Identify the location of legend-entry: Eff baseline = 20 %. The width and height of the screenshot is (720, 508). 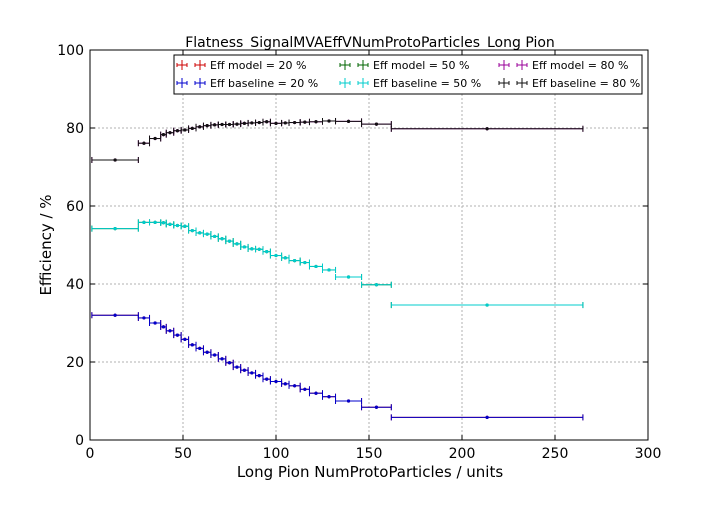
(247, 83).